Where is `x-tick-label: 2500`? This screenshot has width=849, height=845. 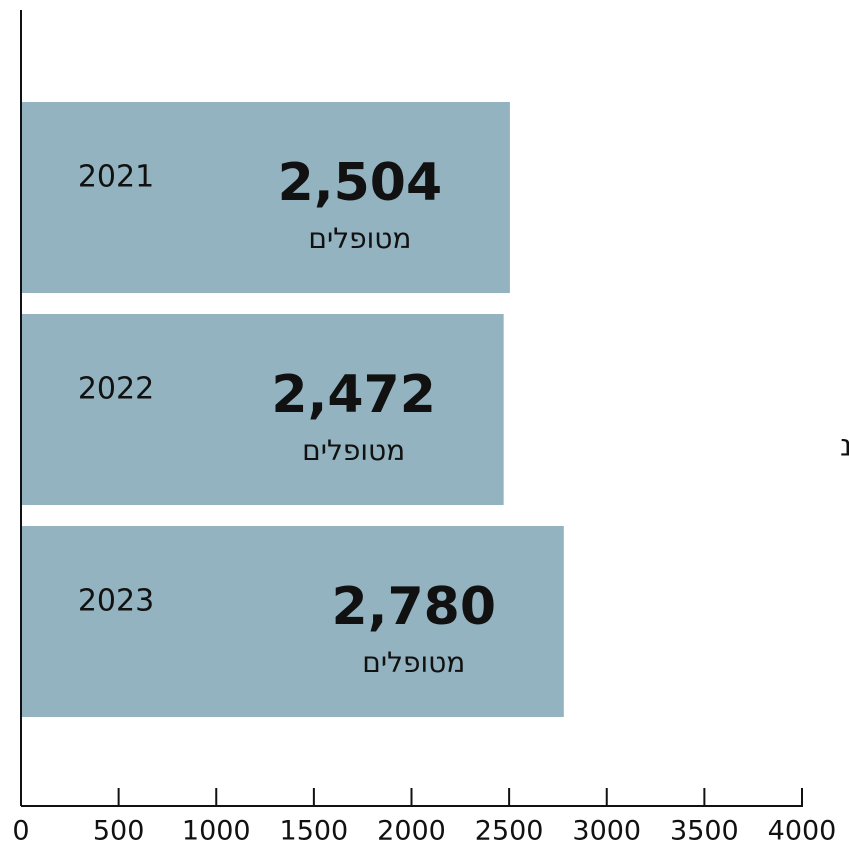 x-tick-label: 2500 is located at coordinates (509, 830).